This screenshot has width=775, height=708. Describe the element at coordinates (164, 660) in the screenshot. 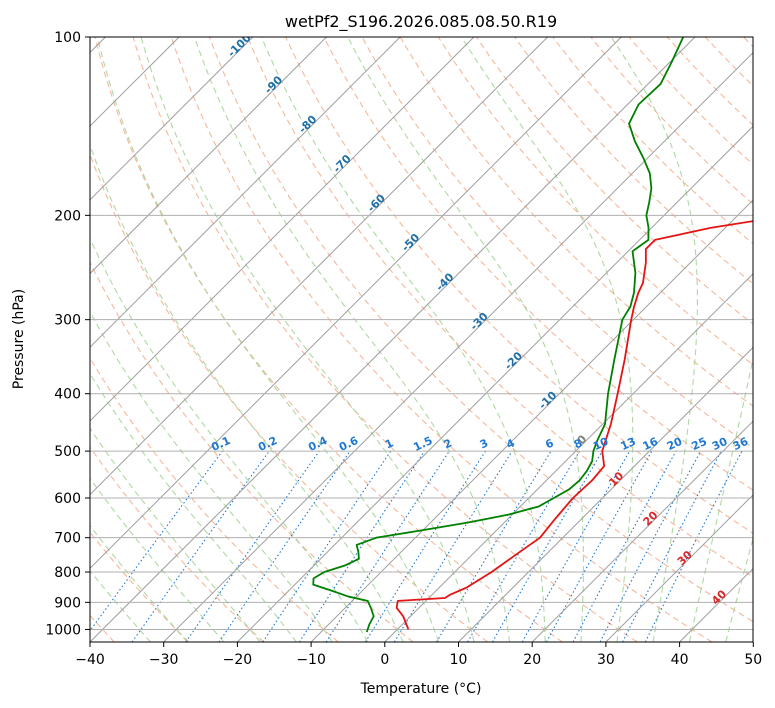

I see `x-tick-label: −30` at that location.